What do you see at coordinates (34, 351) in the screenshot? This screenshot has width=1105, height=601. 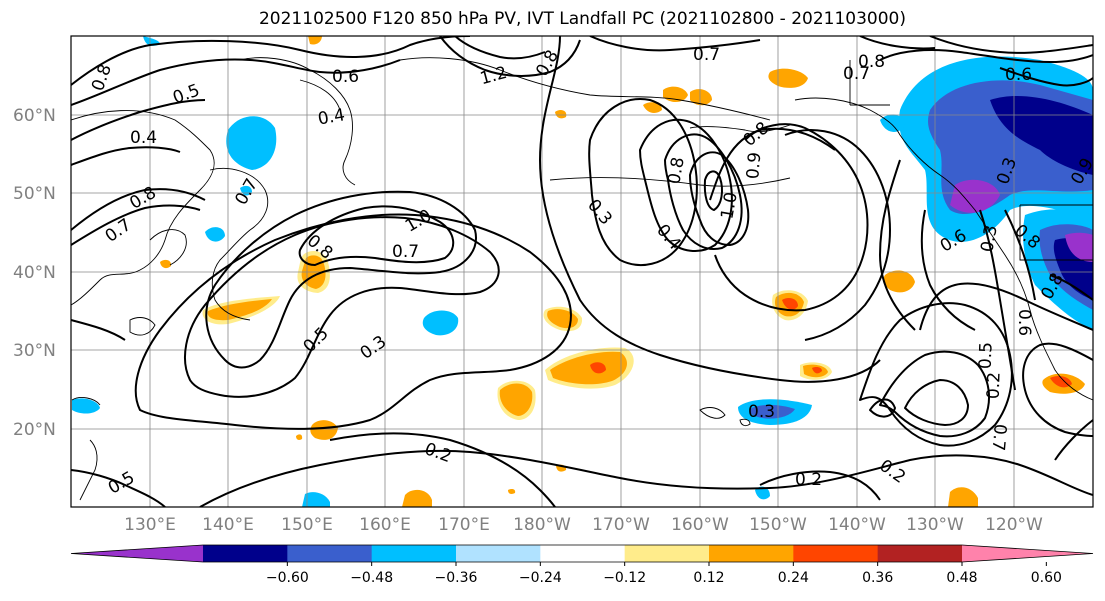 I see `lat-label: 30°N` at bounding box center [34, 351].